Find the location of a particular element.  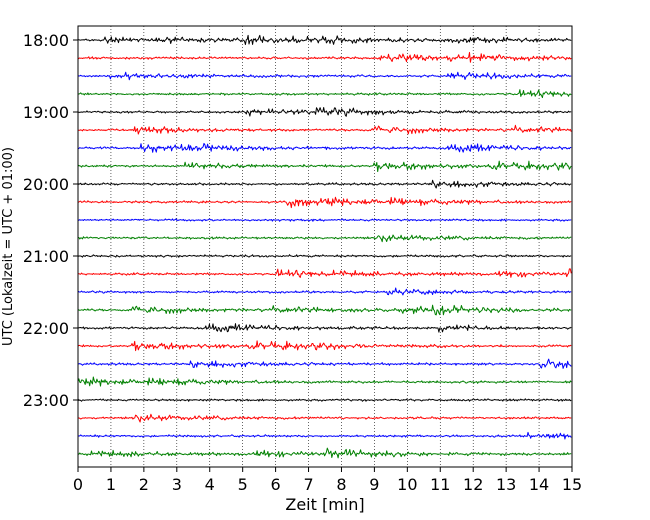

x-tick-label: 0 is located at coordinates (78, 484).